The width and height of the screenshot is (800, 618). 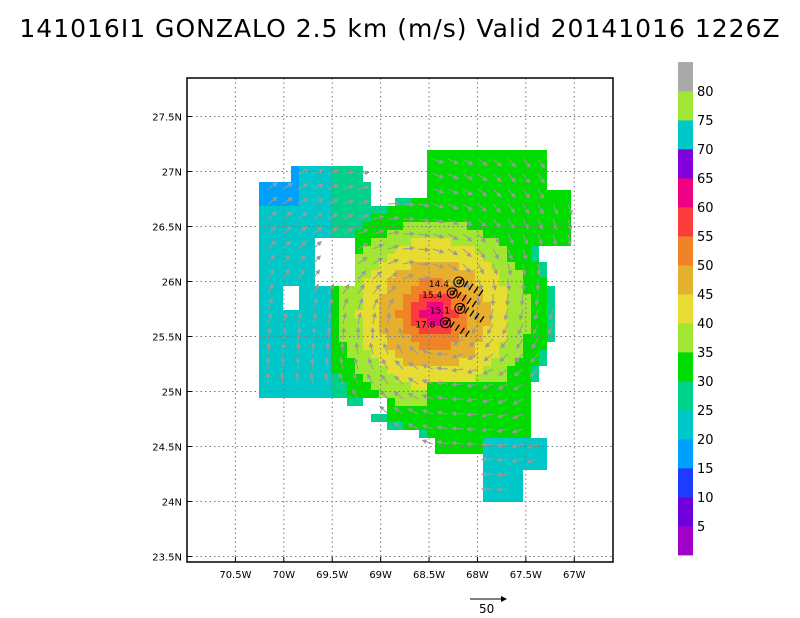 What do you see at coordinates (705, 179) in the screenshot?
I see `colorbar-label: 65` at bounding box center [705, 179].